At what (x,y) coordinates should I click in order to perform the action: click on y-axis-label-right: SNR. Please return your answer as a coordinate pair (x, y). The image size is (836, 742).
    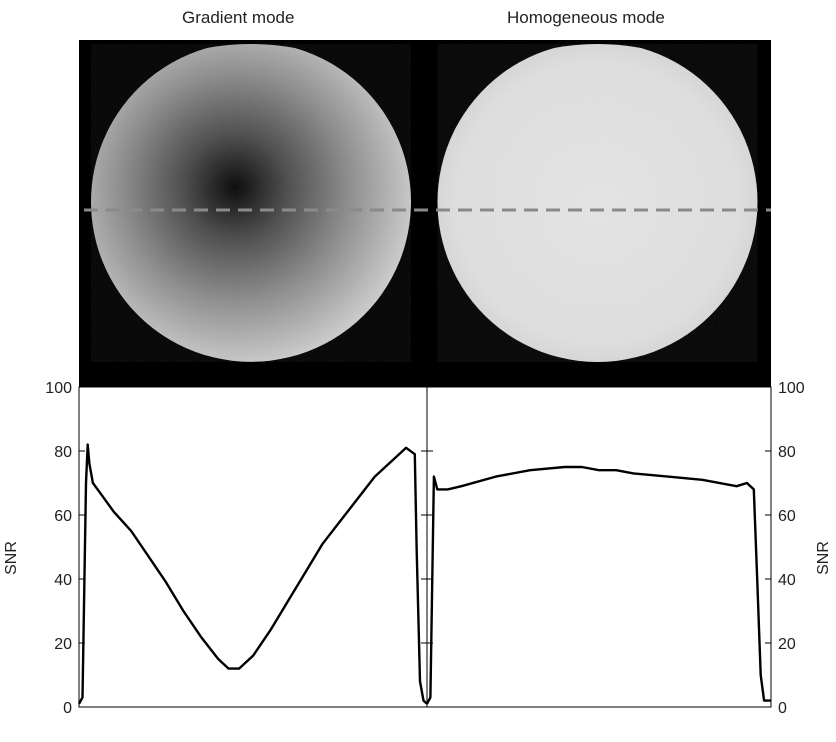
    Looking at the image, I should click on (823, 558).